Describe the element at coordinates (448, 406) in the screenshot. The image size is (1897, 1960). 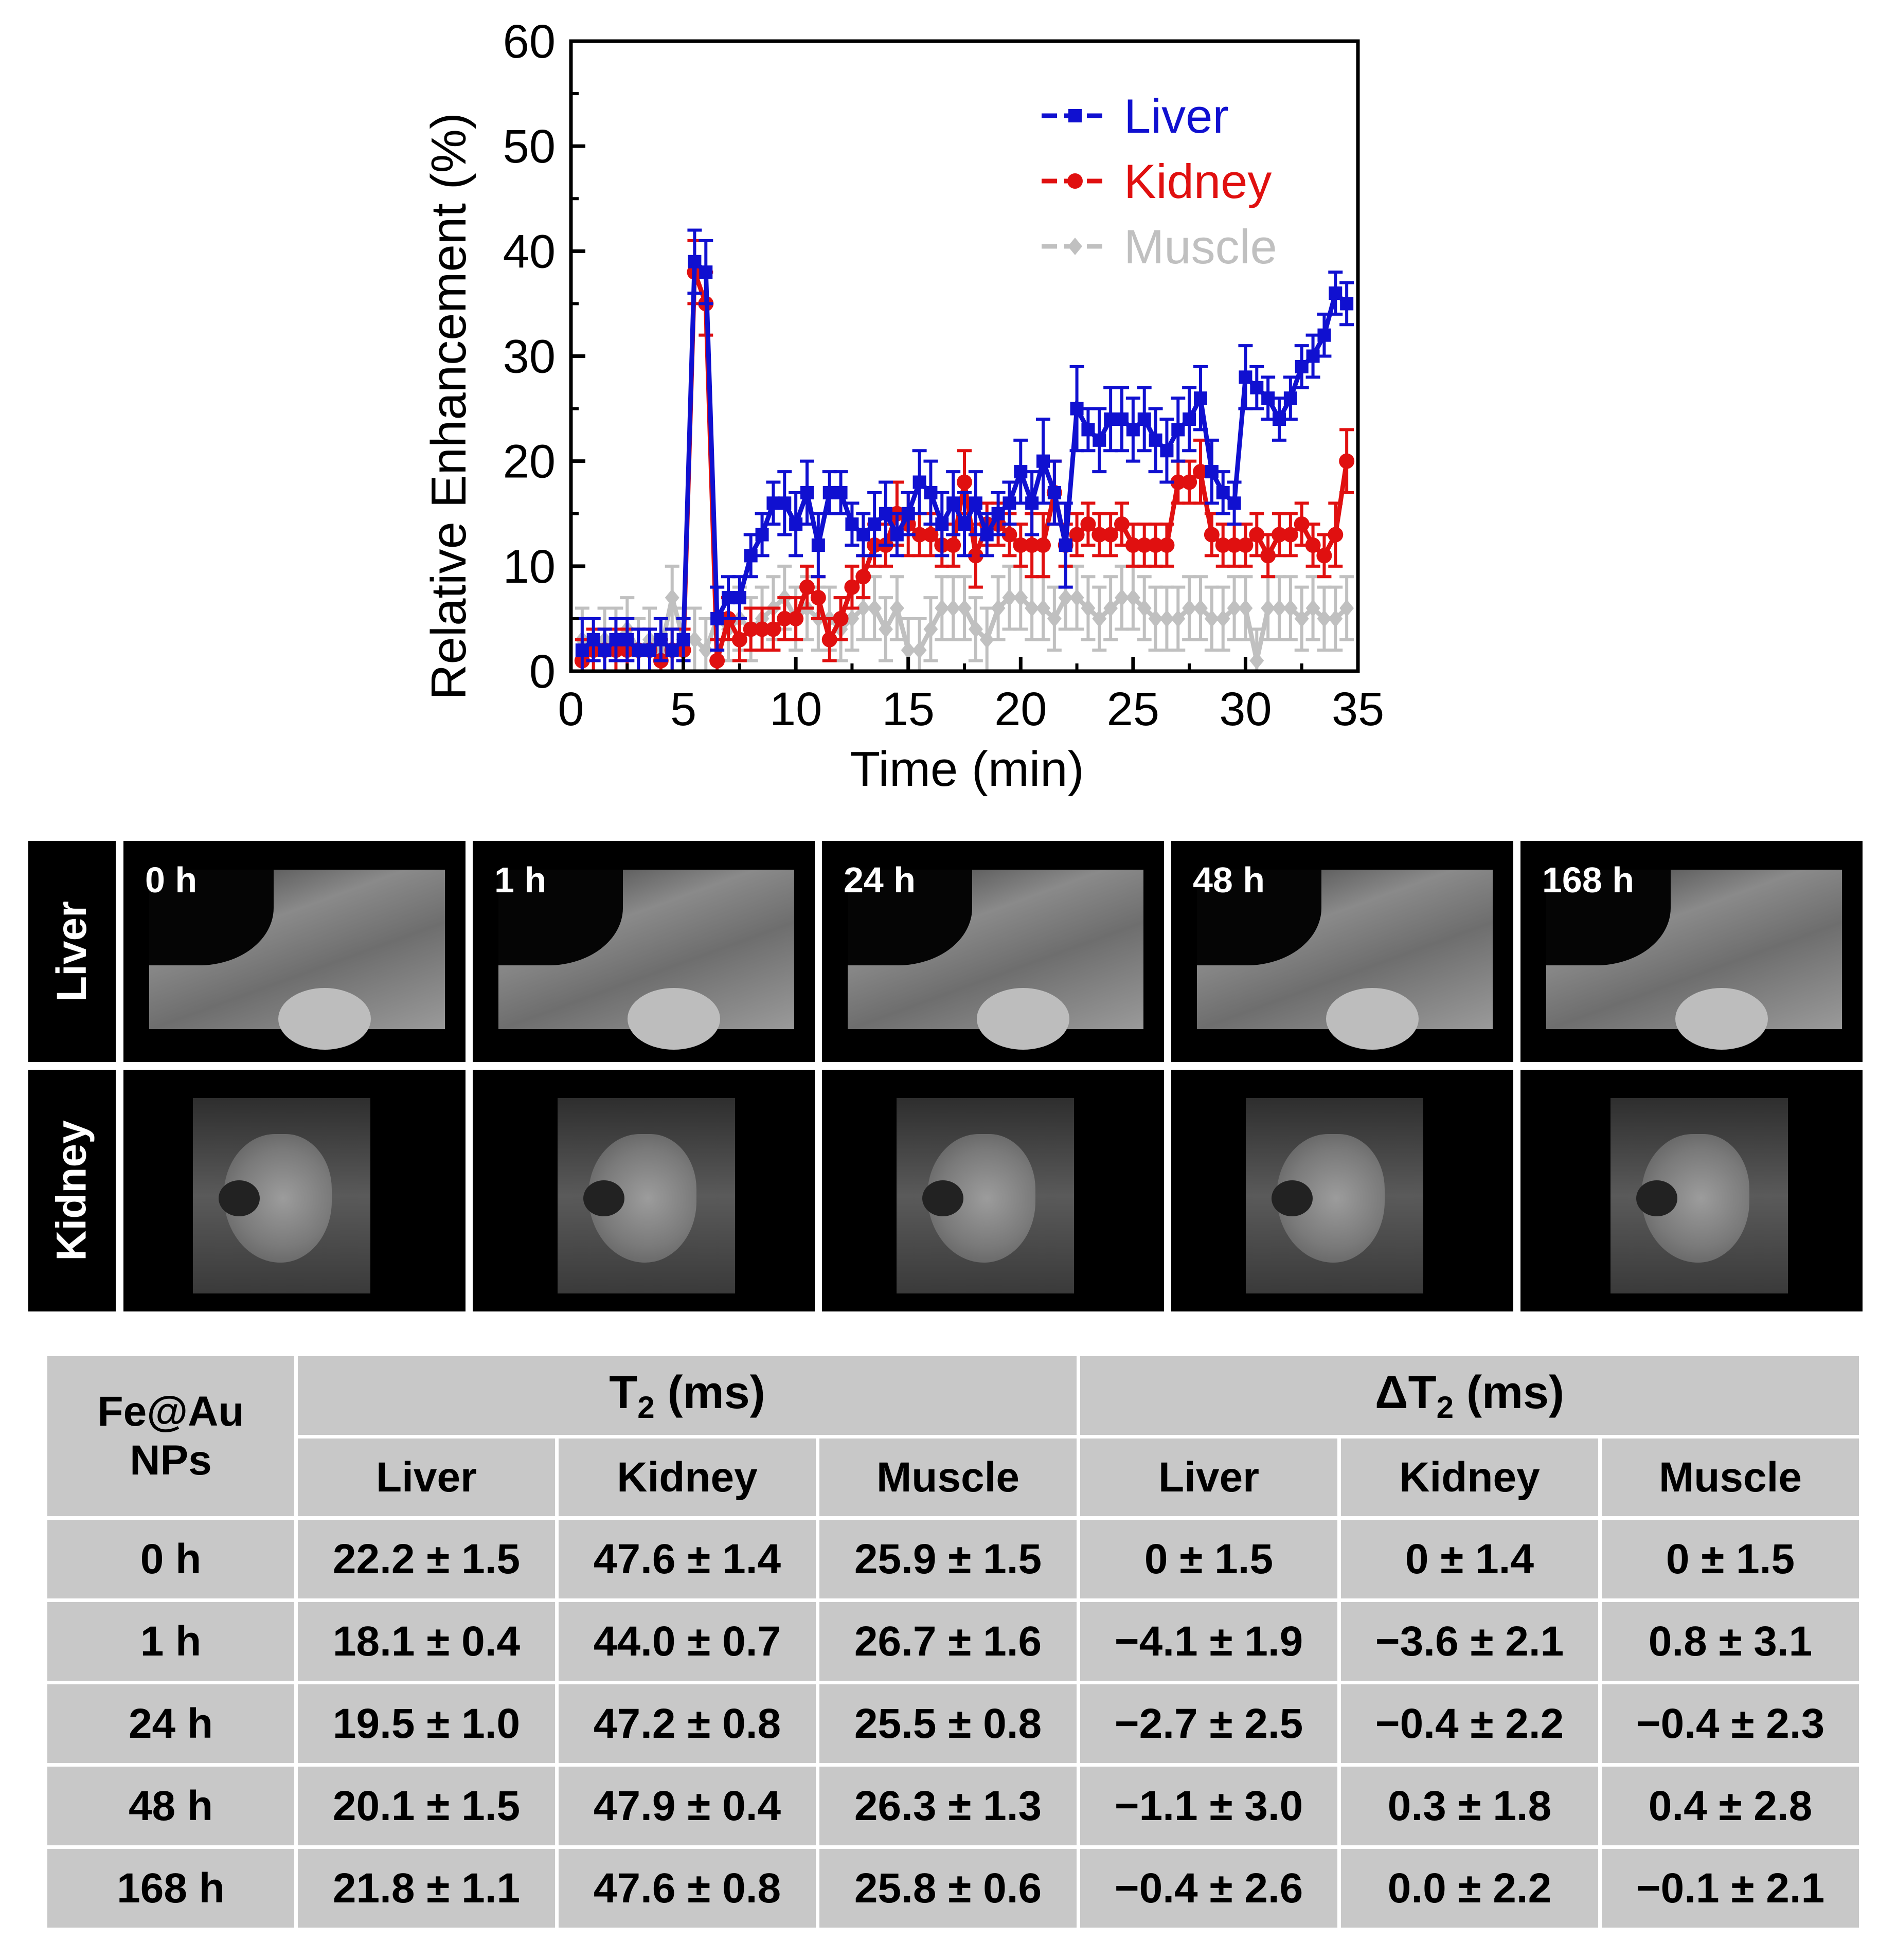
I see `y-axis-label: Relative Enhancement (%)` at that location.